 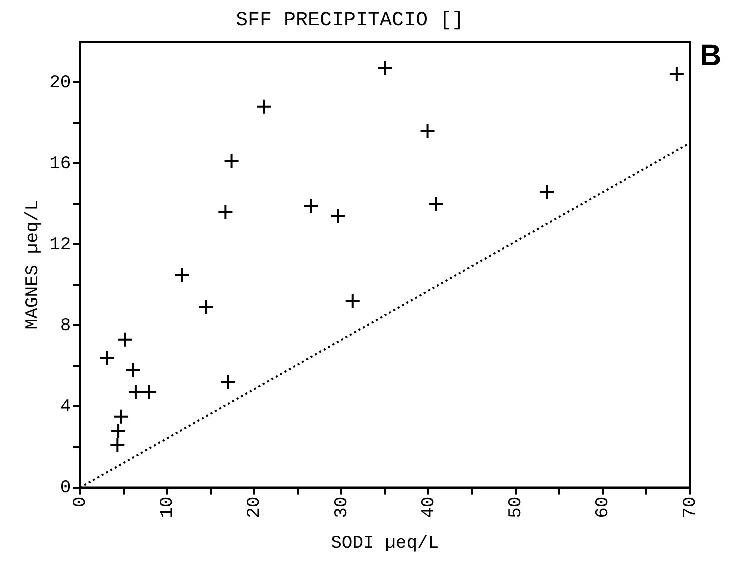 What do you see at coordinates (168, 507) in the screenshot?
I see `x-tick-label: 10` at bounding box center [168, 507].